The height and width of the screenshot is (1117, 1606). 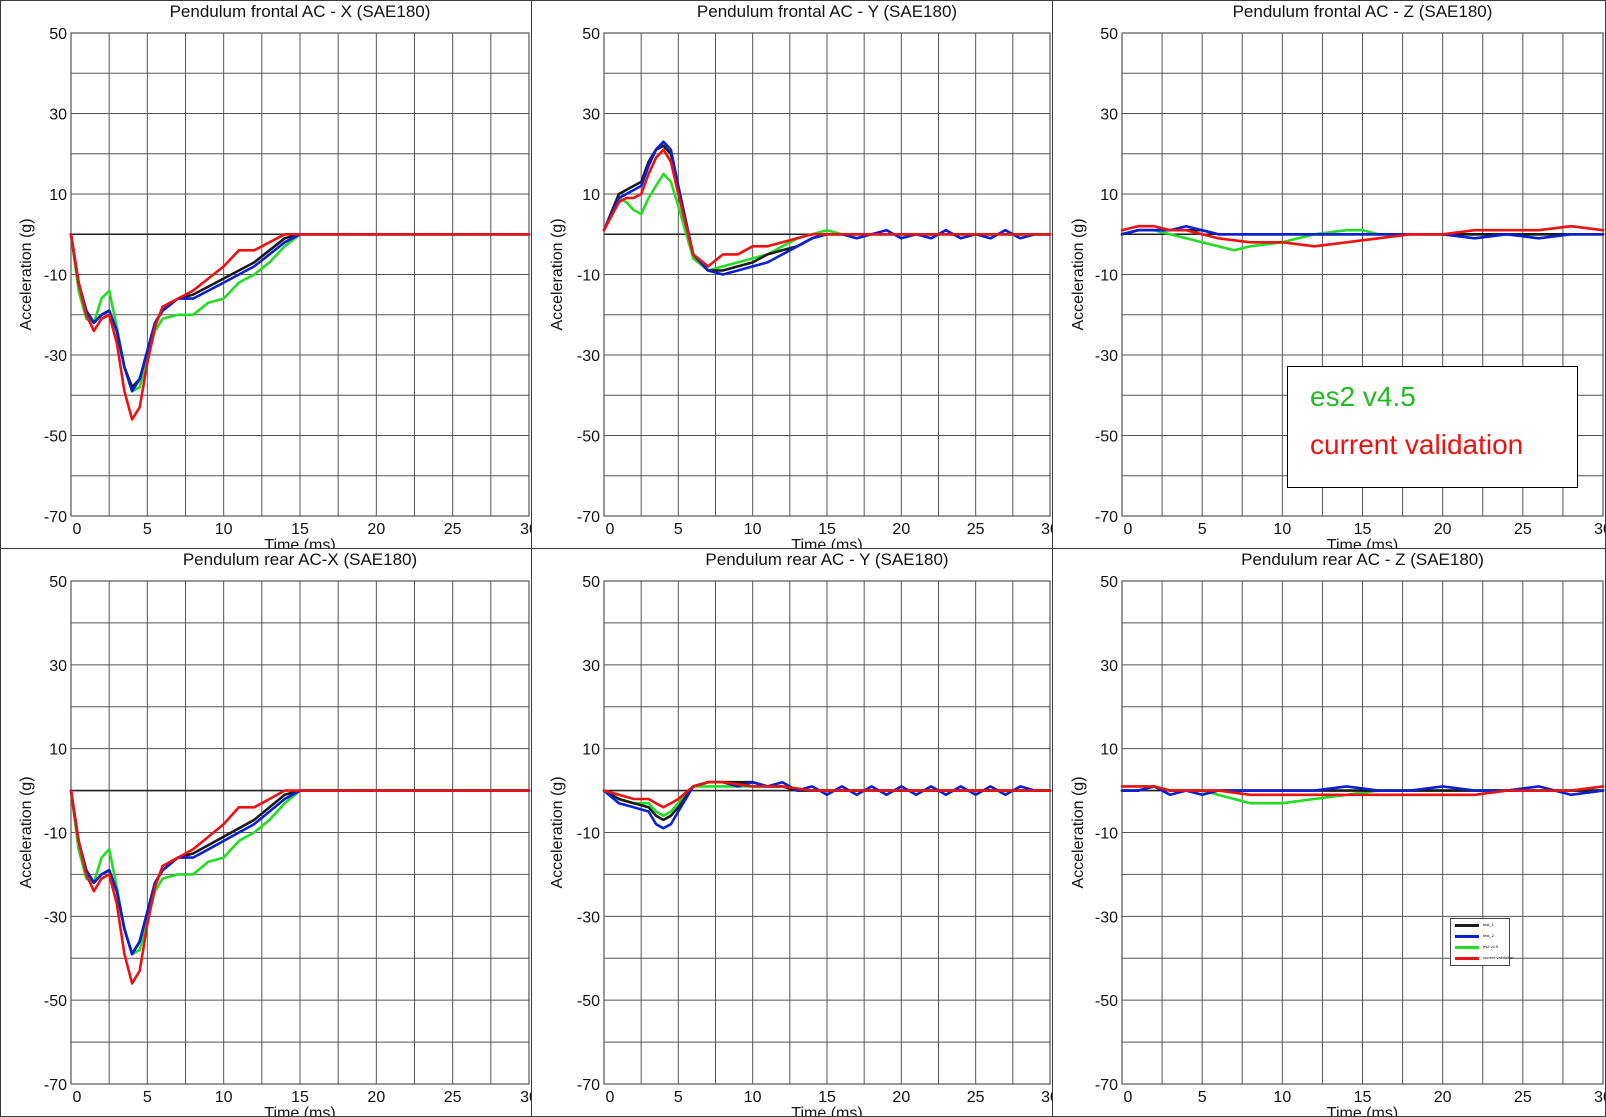 What do you see at coordinates (827, 559) in the screenshot?
I see `chart-title: Pendulum rear AC - Y (SAE180)` at bounding box center [827, 559].